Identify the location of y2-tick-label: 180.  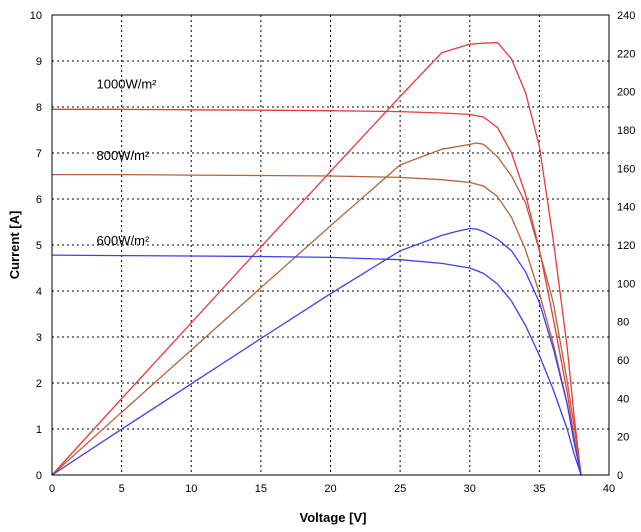
(626, 131).